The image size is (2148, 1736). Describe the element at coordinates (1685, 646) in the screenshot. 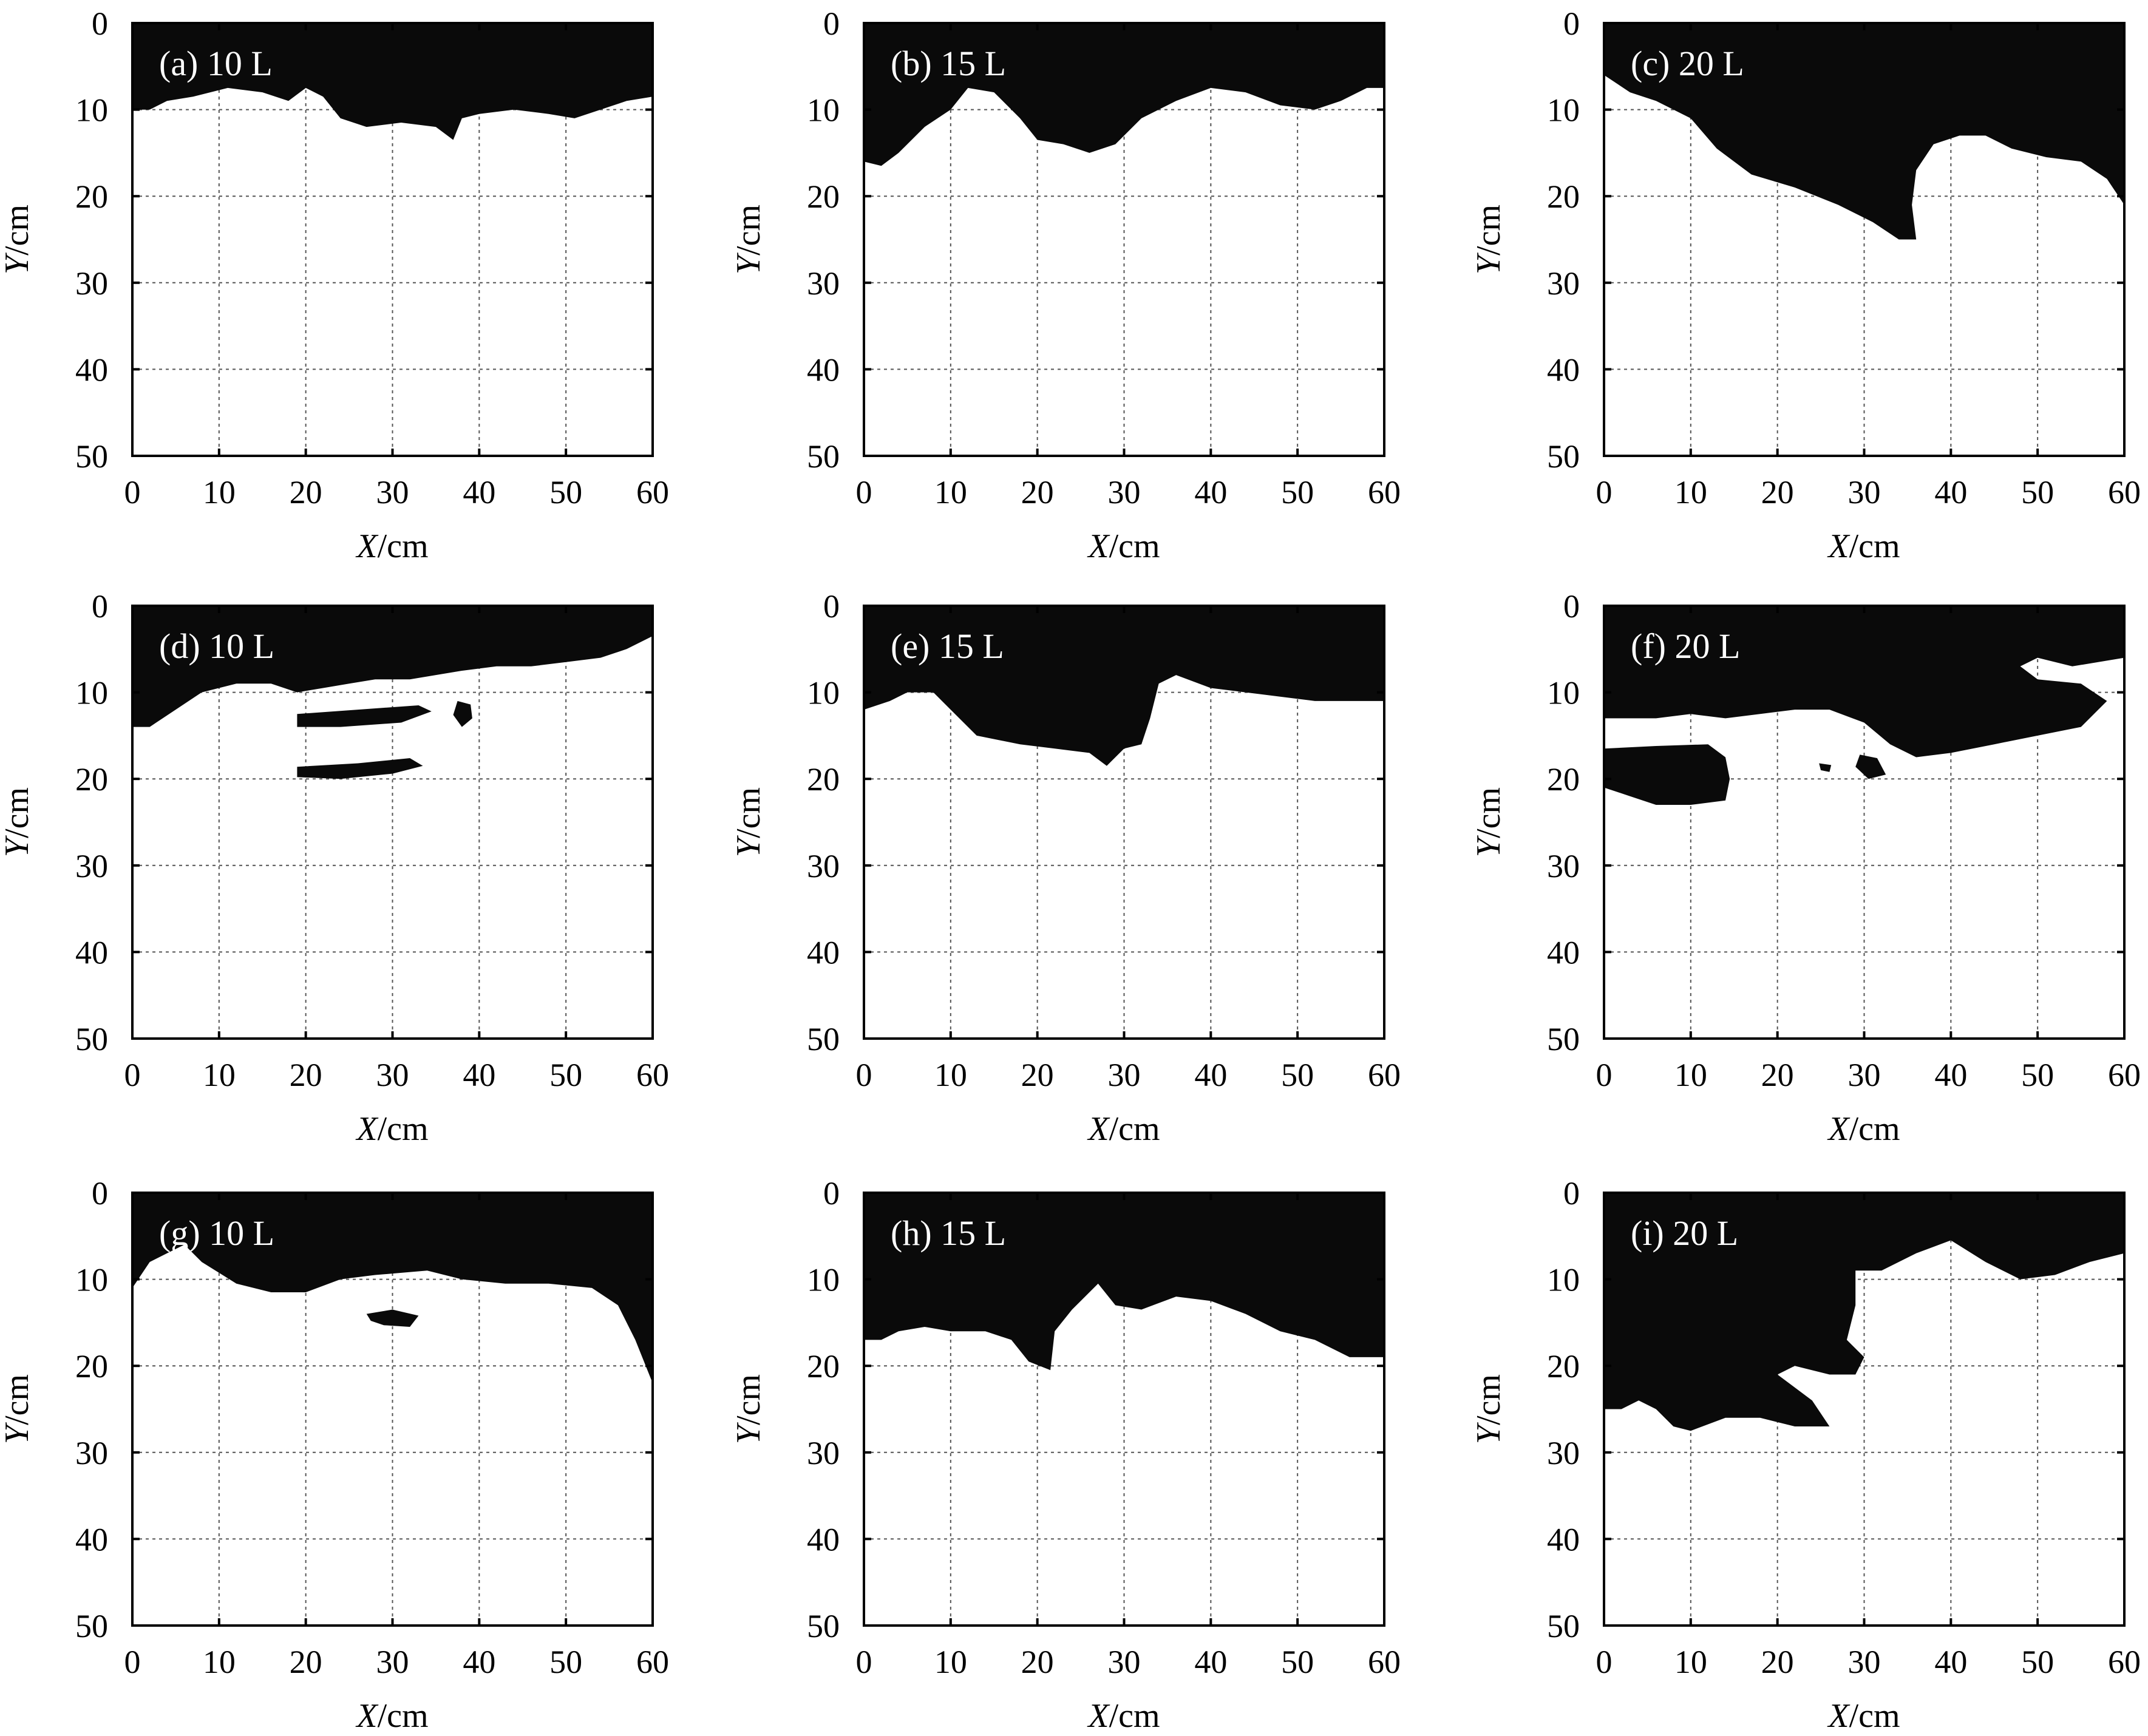

I see `panel-label: (f) 20 L` at that location.